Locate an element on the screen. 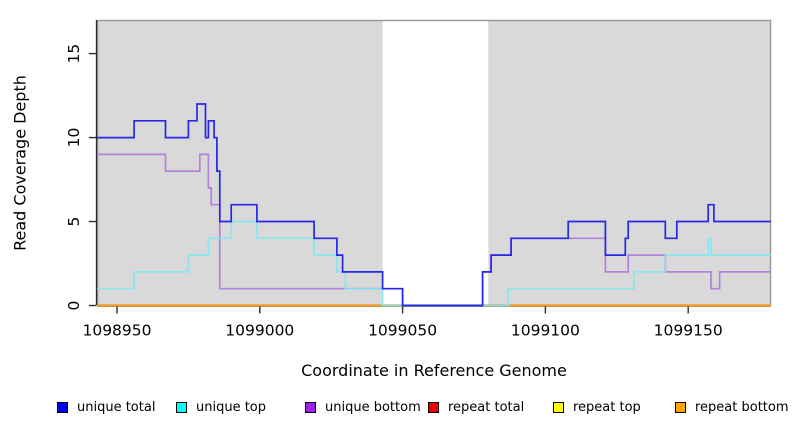 Image resolution: width=792 pixels, height=432 pixels. y-tick-label: 5 is located at coordinates (74, 222).